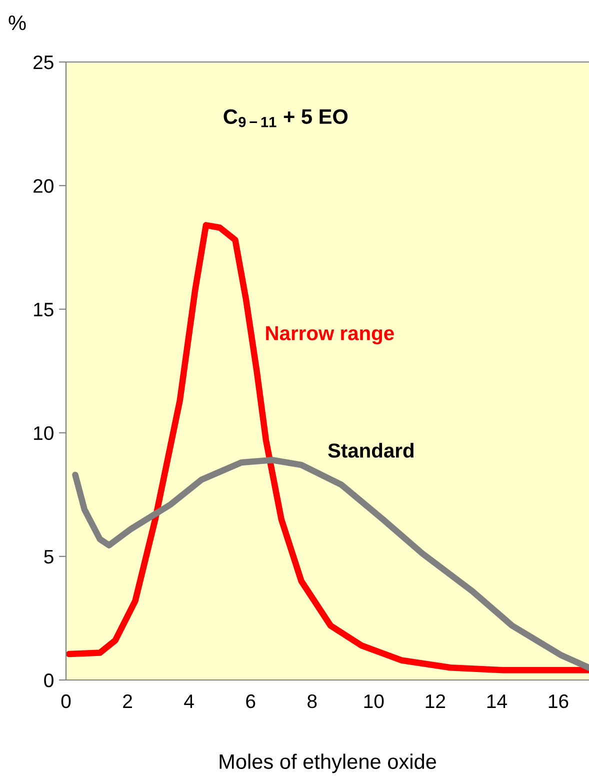  I want to click on text: C$_{9−11}$ + 5 EO, so click(286, 118).